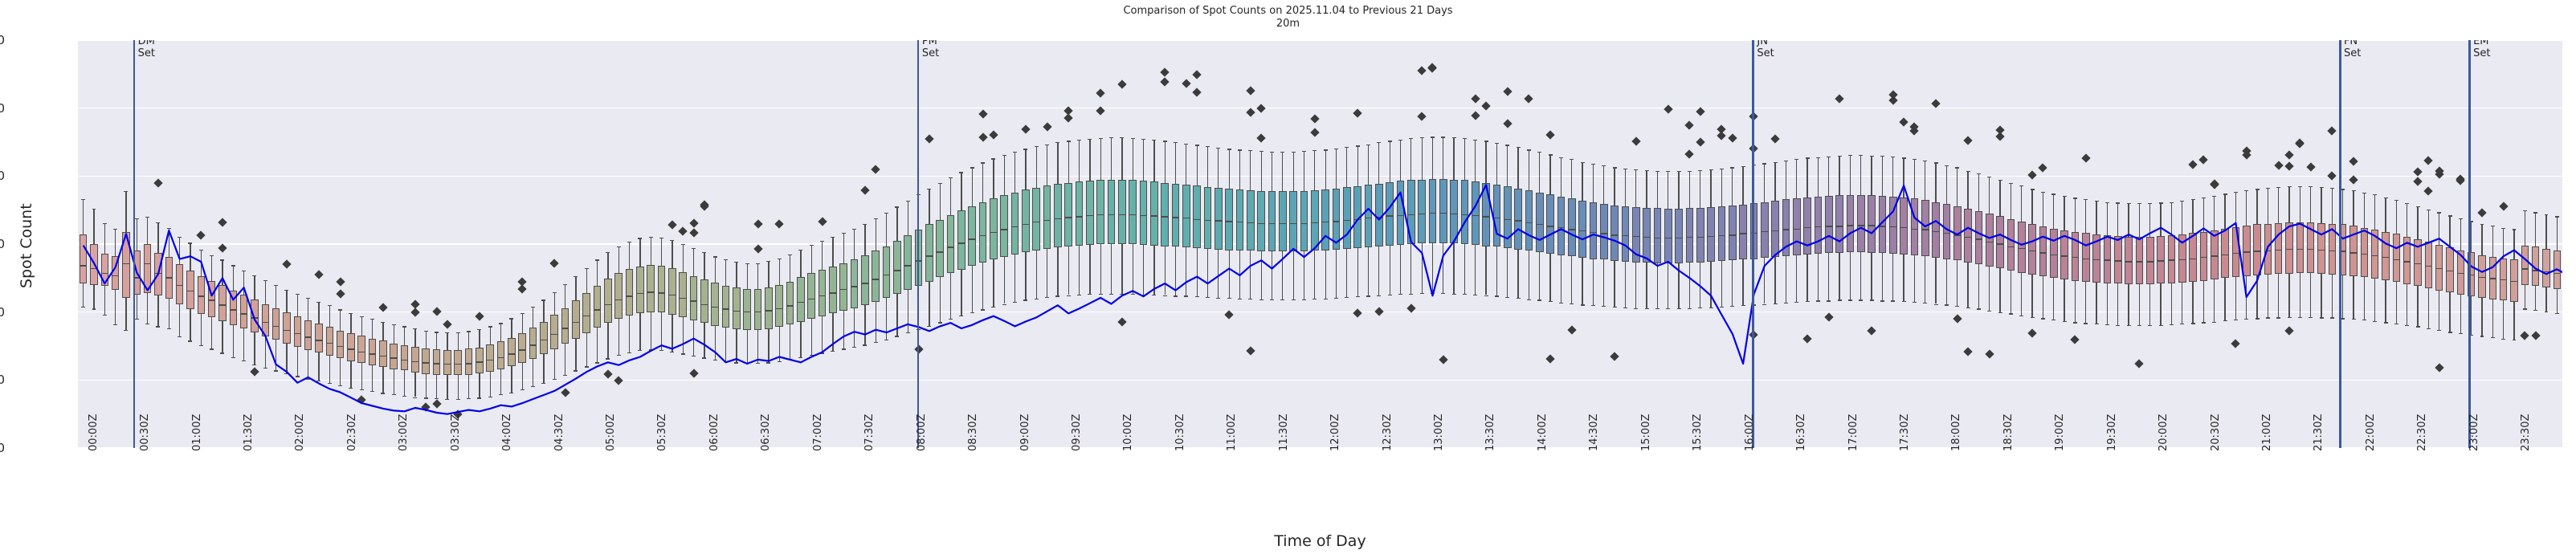 The height and width of the screenshot is (558, 2576). I want to click on x-tick-label: 04:30Z, so click(559, 432).